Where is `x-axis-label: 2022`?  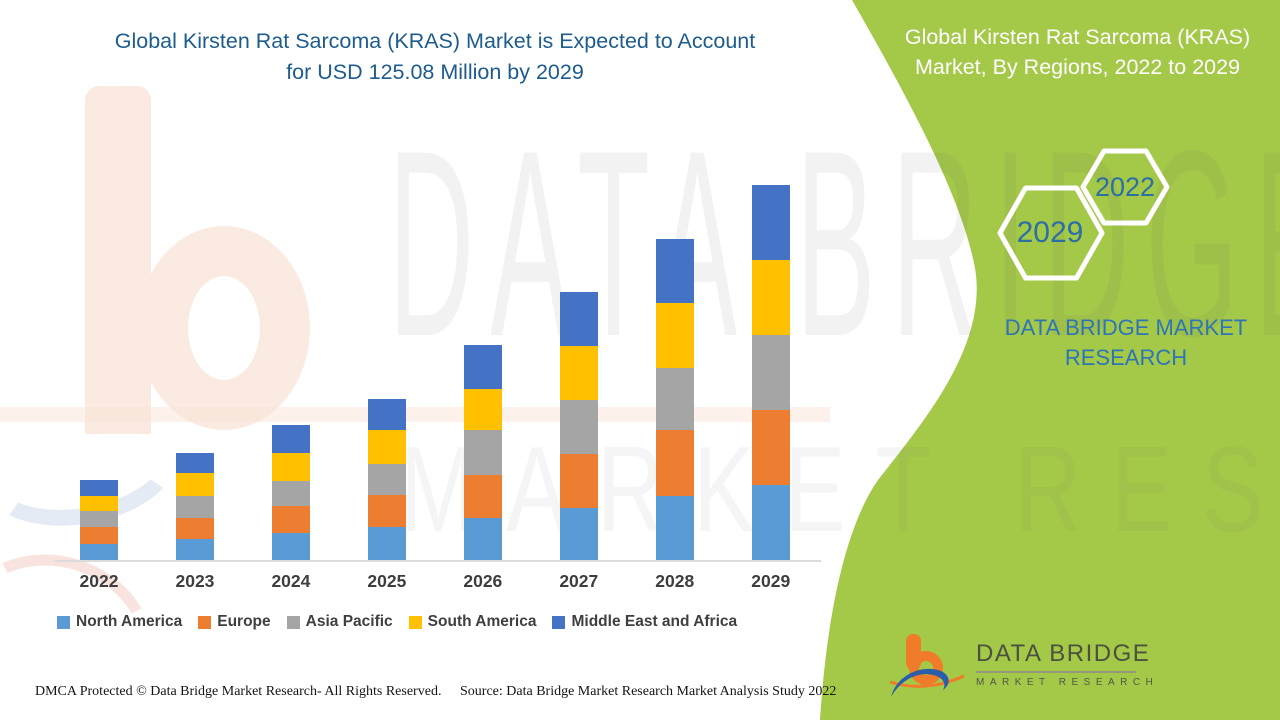
x-axis-label: 2022 is located at coordinates (99, 581).